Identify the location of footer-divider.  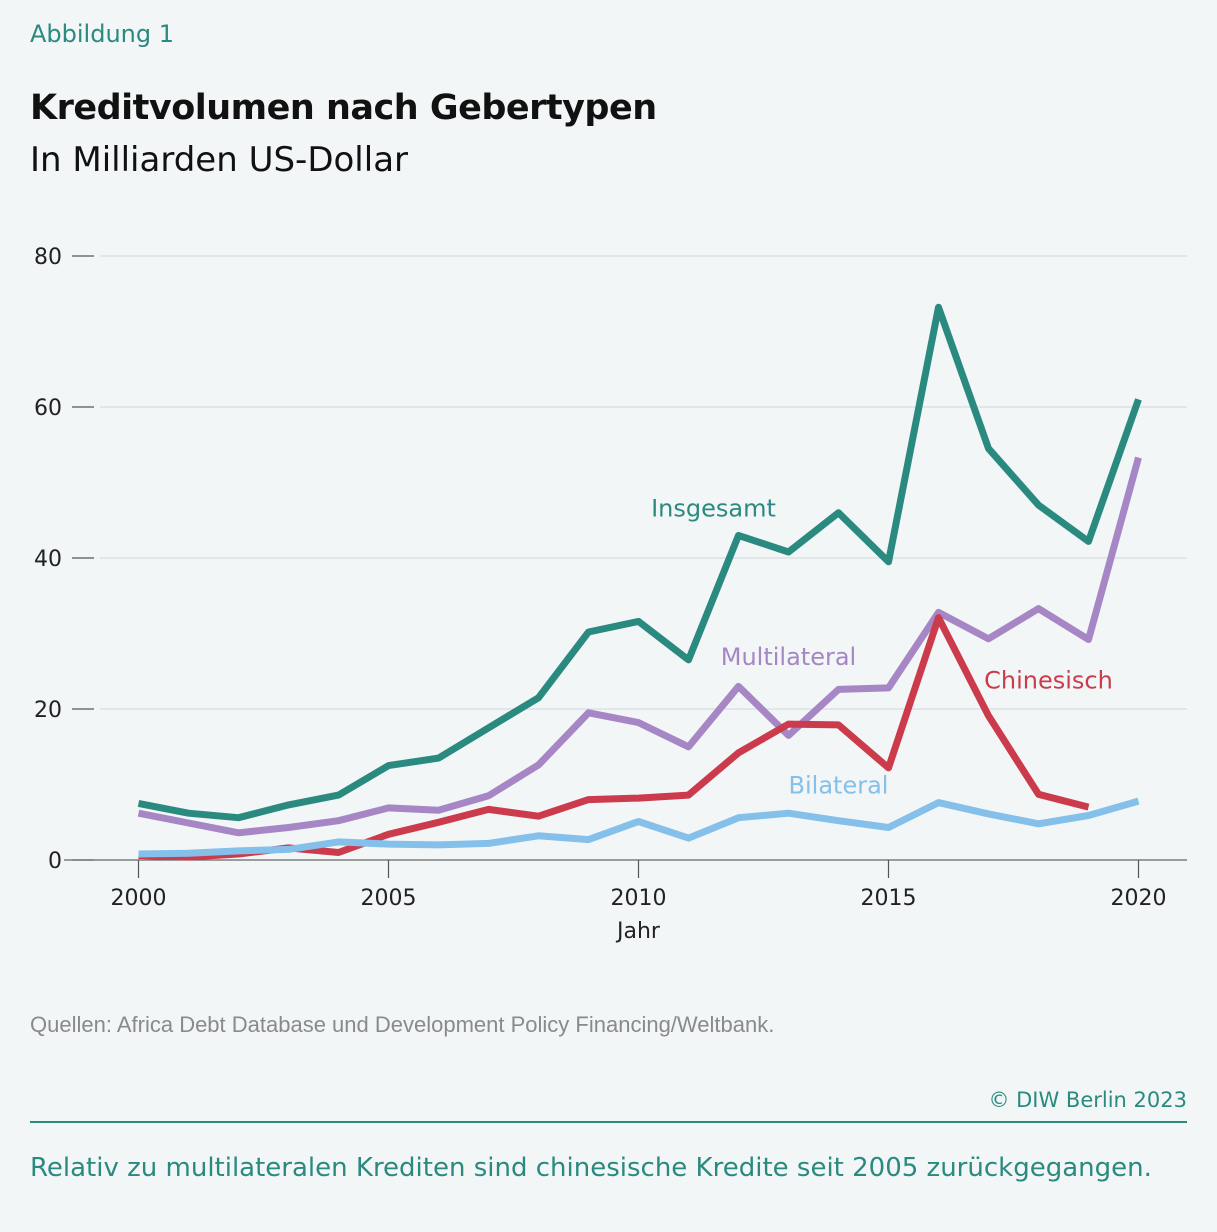
(608, 1122).